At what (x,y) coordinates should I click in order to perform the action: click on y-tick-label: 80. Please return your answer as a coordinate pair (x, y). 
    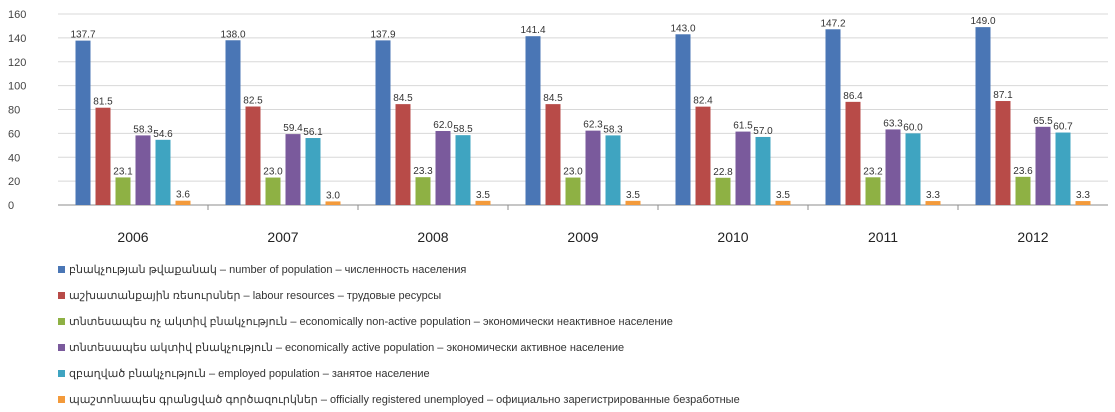
    Looking at the image, I should click on (14, 111).